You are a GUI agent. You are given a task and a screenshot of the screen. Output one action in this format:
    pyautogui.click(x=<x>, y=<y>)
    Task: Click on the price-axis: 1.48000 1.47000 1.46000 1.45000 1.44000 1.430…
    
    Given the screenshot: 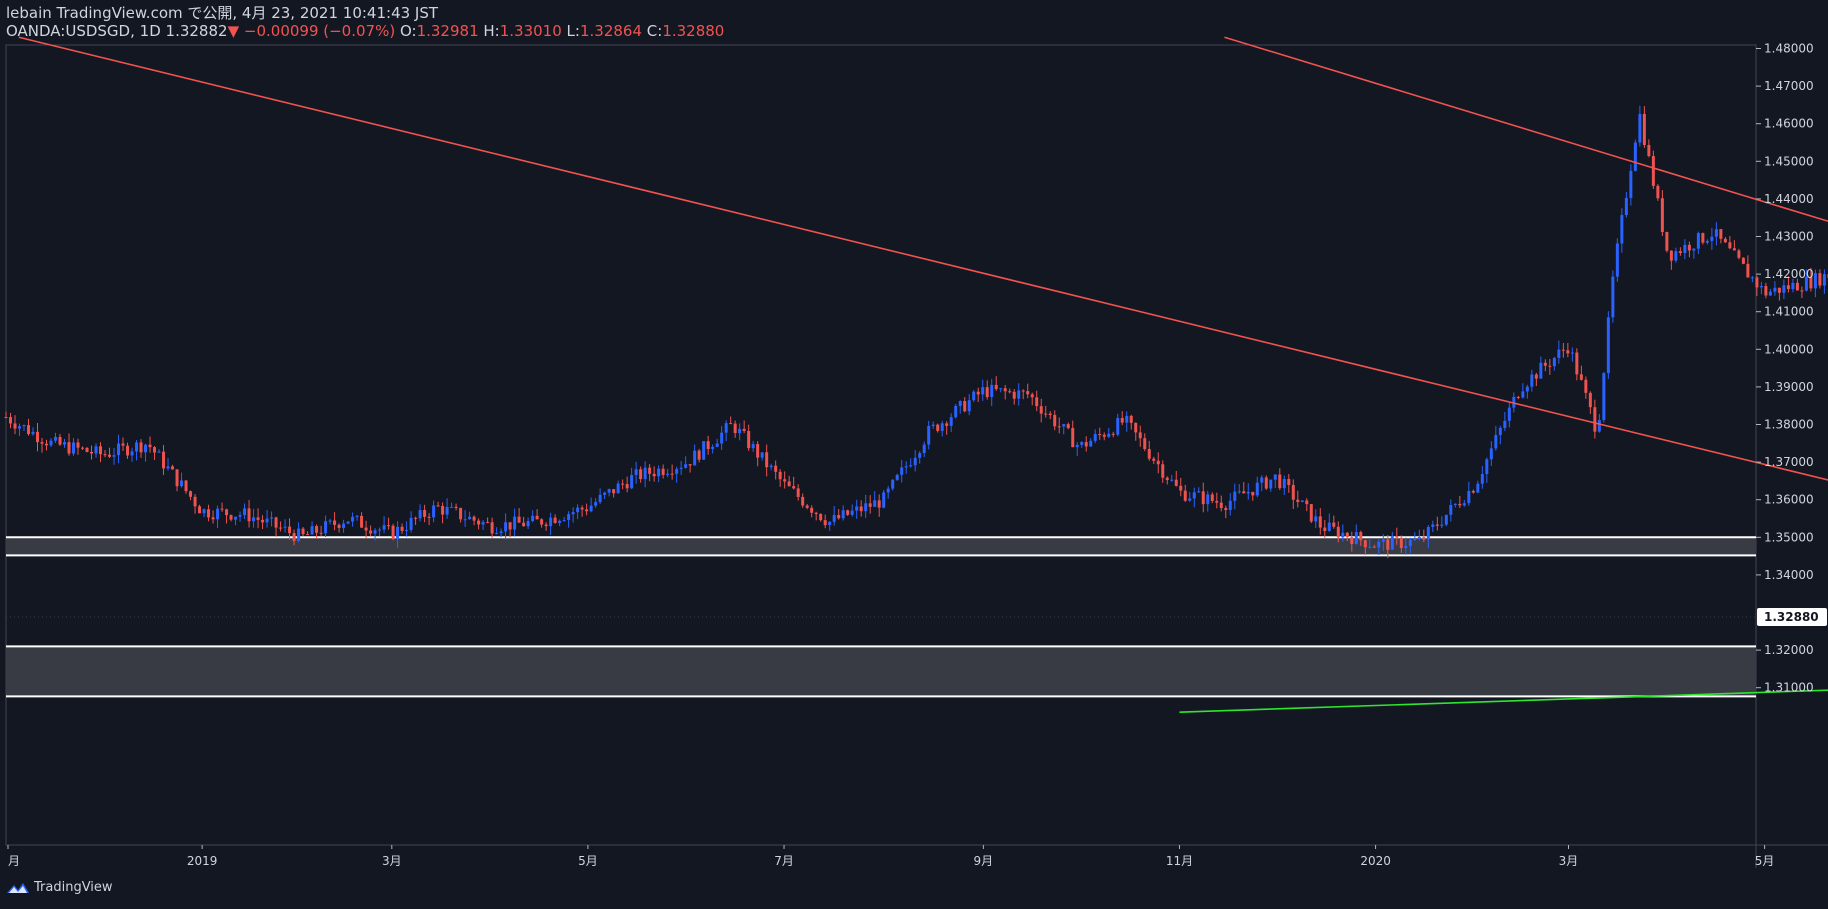 What is the action you would take?
    pyautogui.click(x=1785, y=368)
    